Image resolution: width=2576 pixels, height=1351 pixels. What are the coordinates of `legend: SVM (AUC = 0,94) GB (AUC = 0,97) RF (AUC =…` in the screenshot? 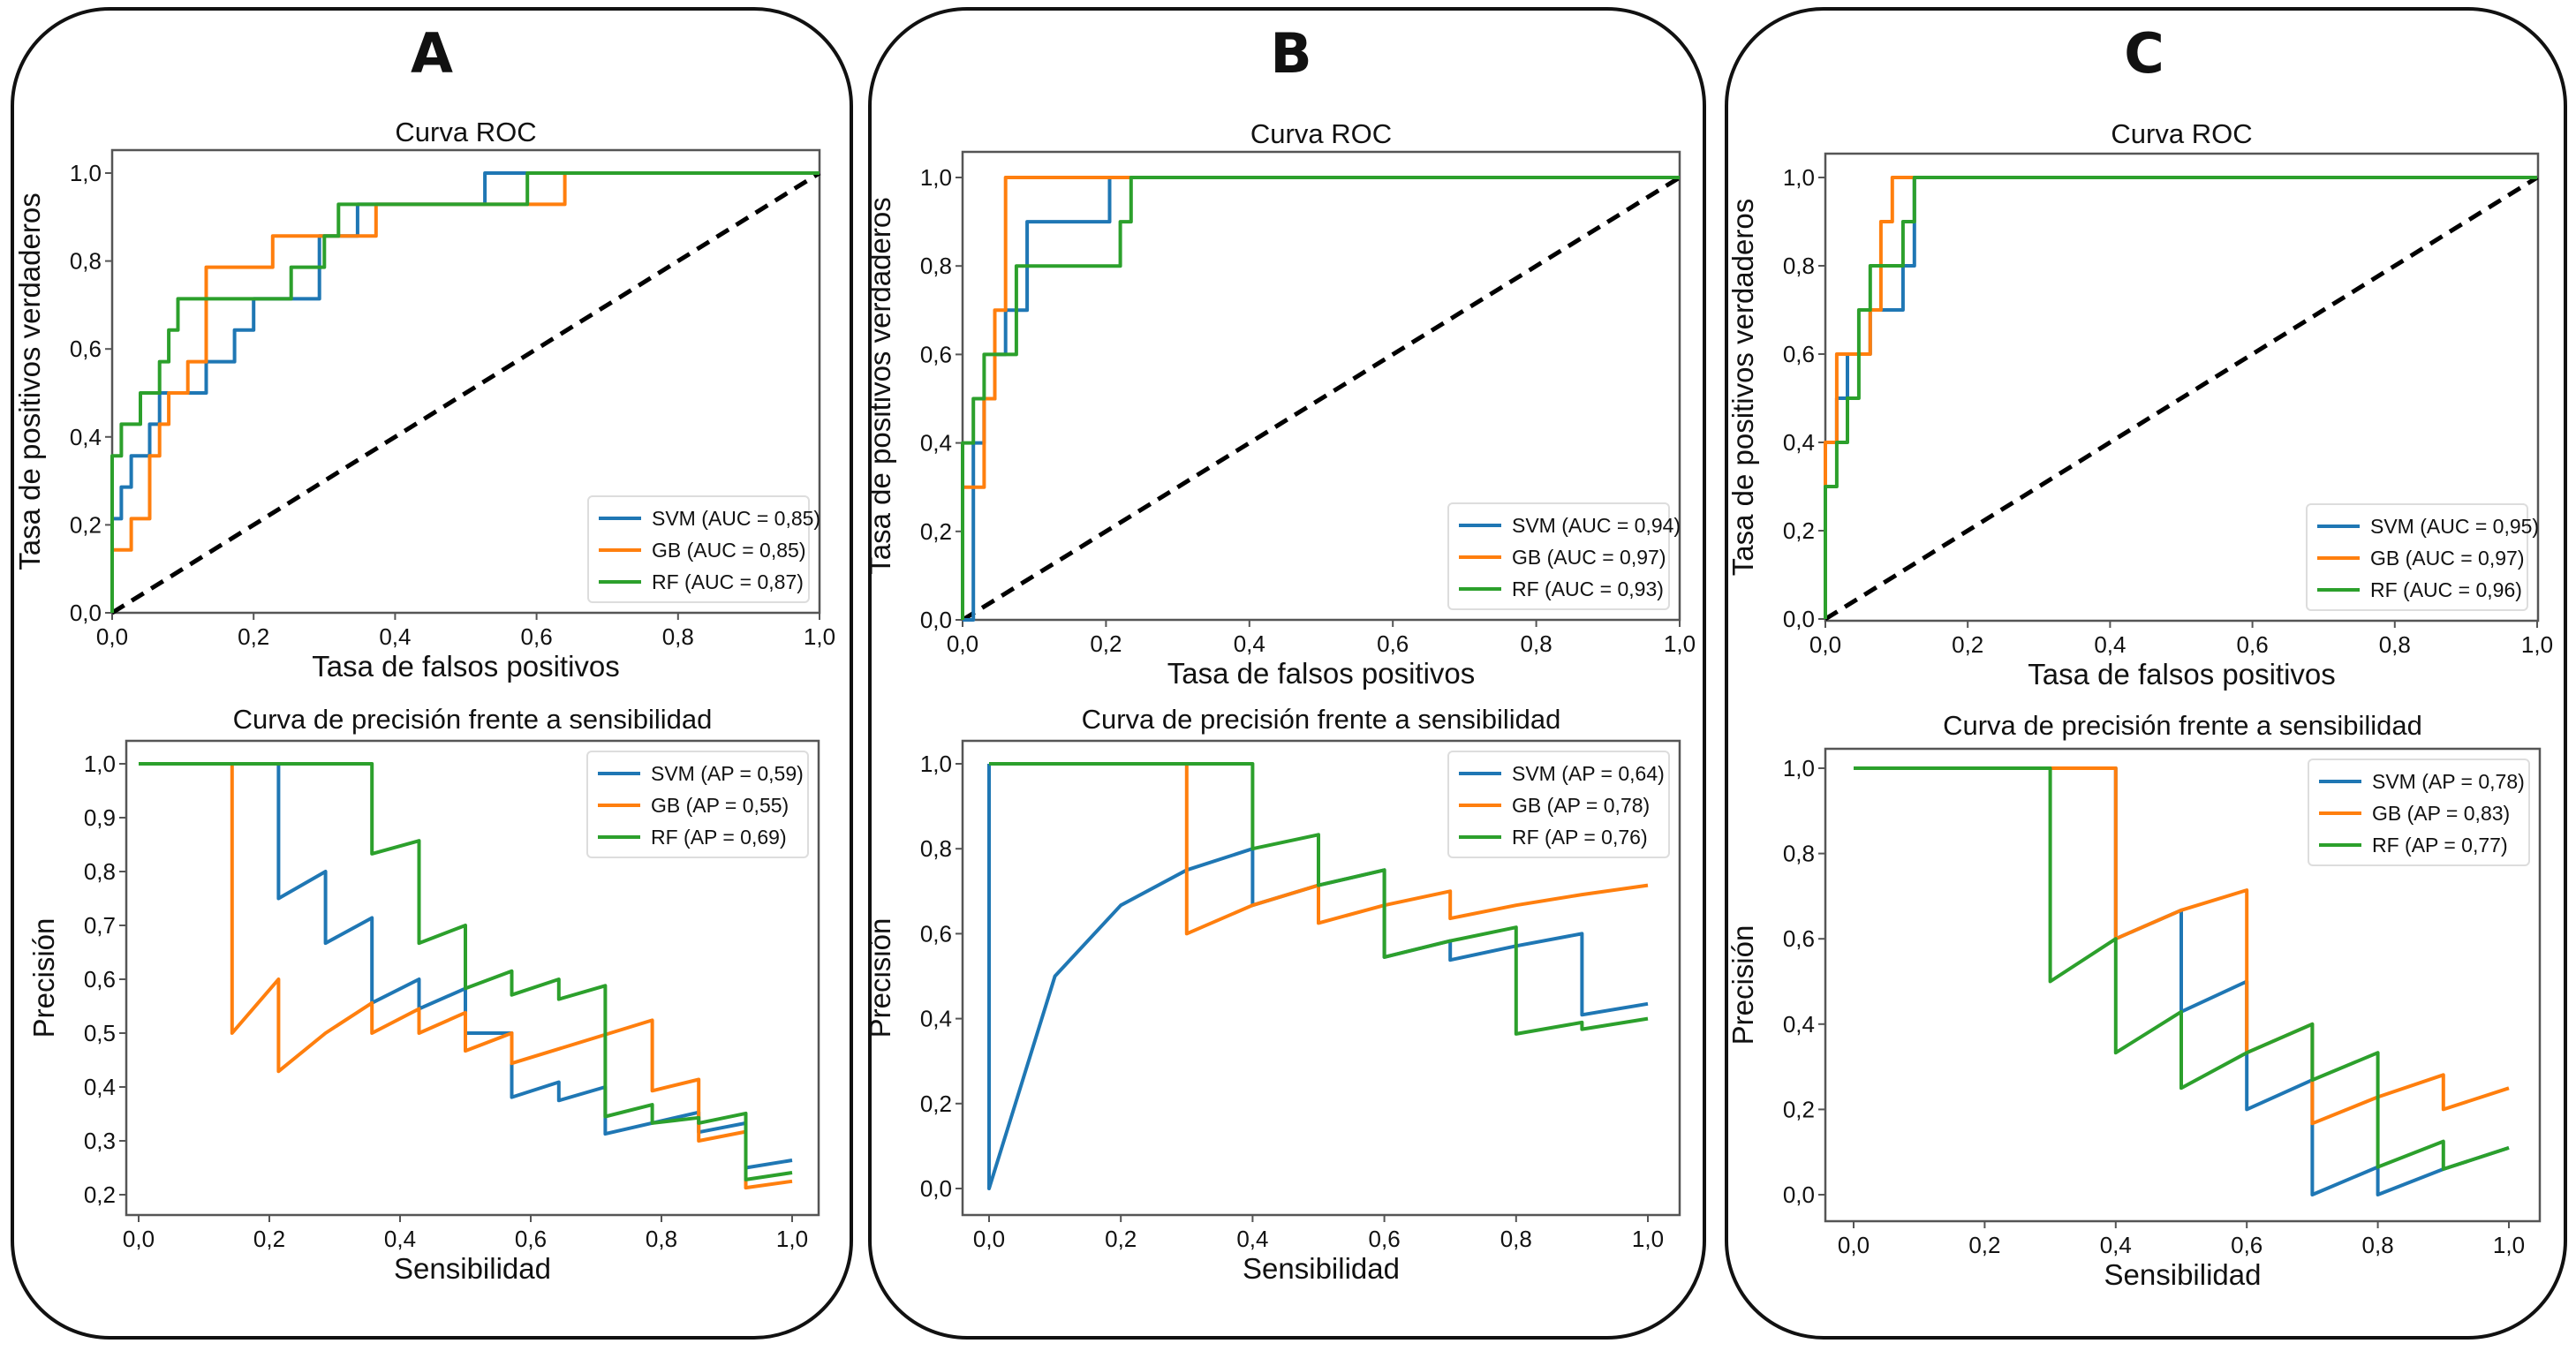 It's located at (1564, 556).